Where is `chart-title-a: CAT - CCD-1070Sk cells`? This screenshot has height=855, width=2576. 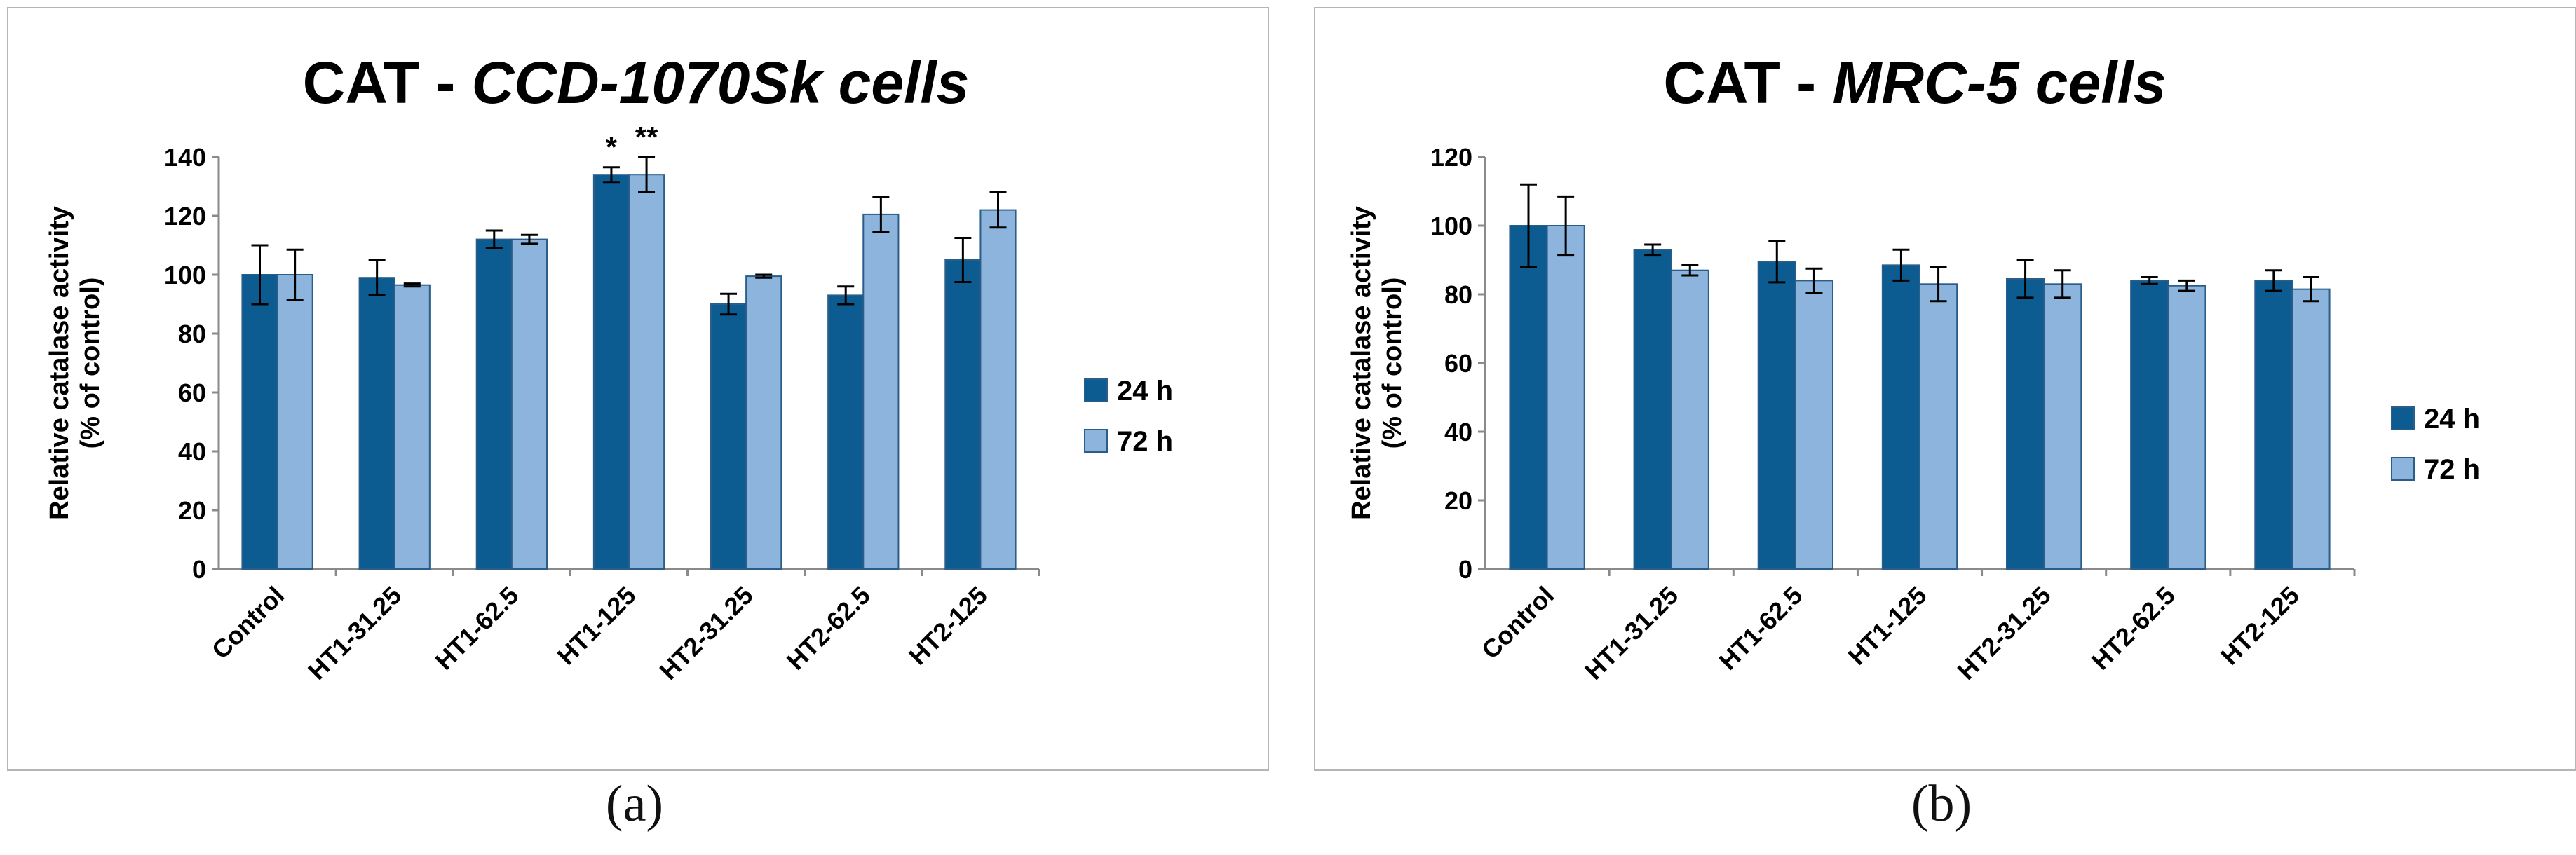 chart-title-a: CAT - CCD-1070Sk cells is located at coordinates (636, 83).